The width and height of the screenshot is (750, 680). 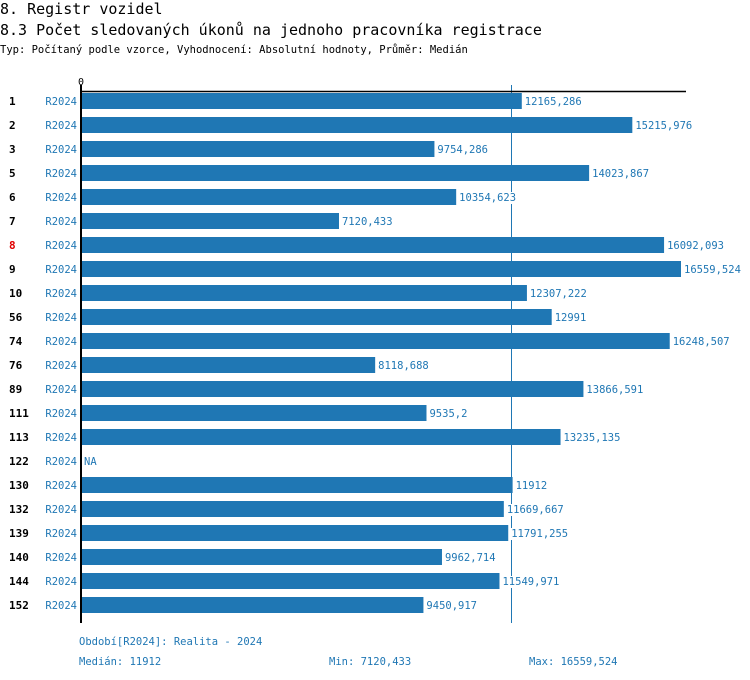 I want to click on category-label: 1, so click(x=12, y=101).